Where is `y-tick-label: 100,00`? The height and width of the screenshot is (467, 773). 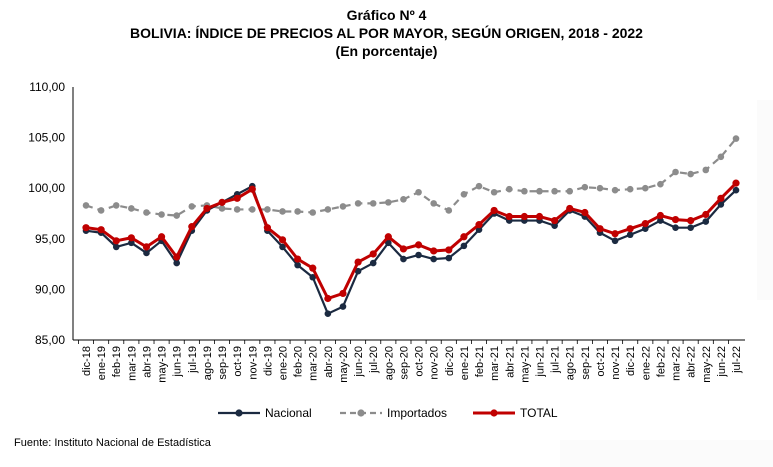
y-tick-label: 100,00 is located at coordinates (46, 188).